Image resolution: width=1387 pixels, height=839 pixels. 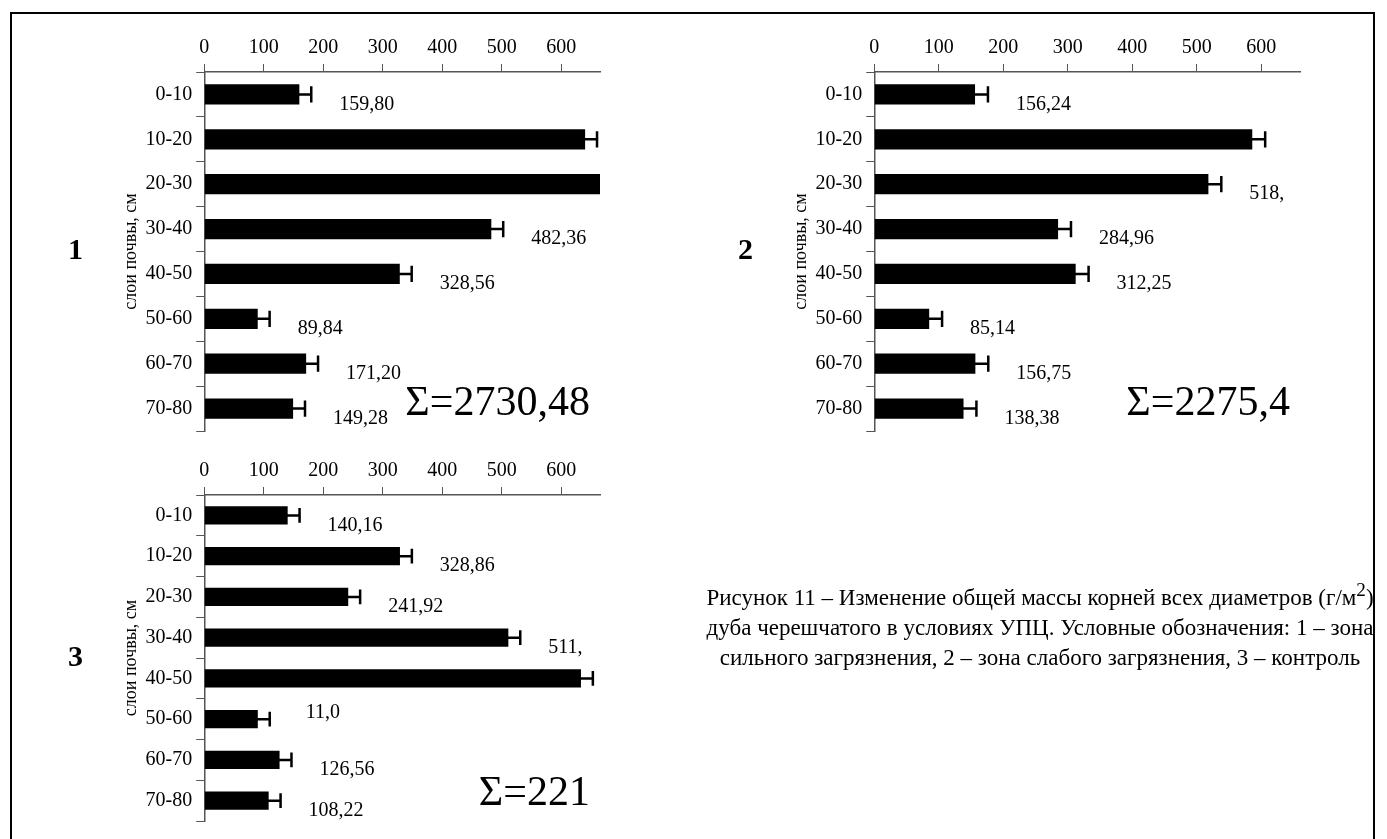 I want to click on data-label: 328,56, so click(x=467, y=282).